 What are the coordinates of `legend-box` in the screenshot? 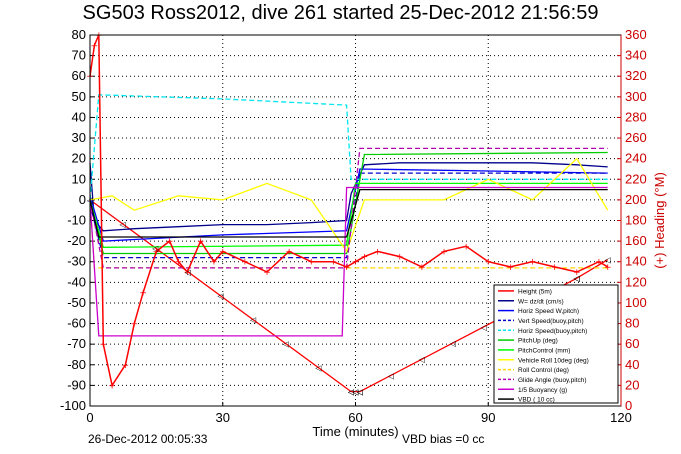 It's located at (556, 344).